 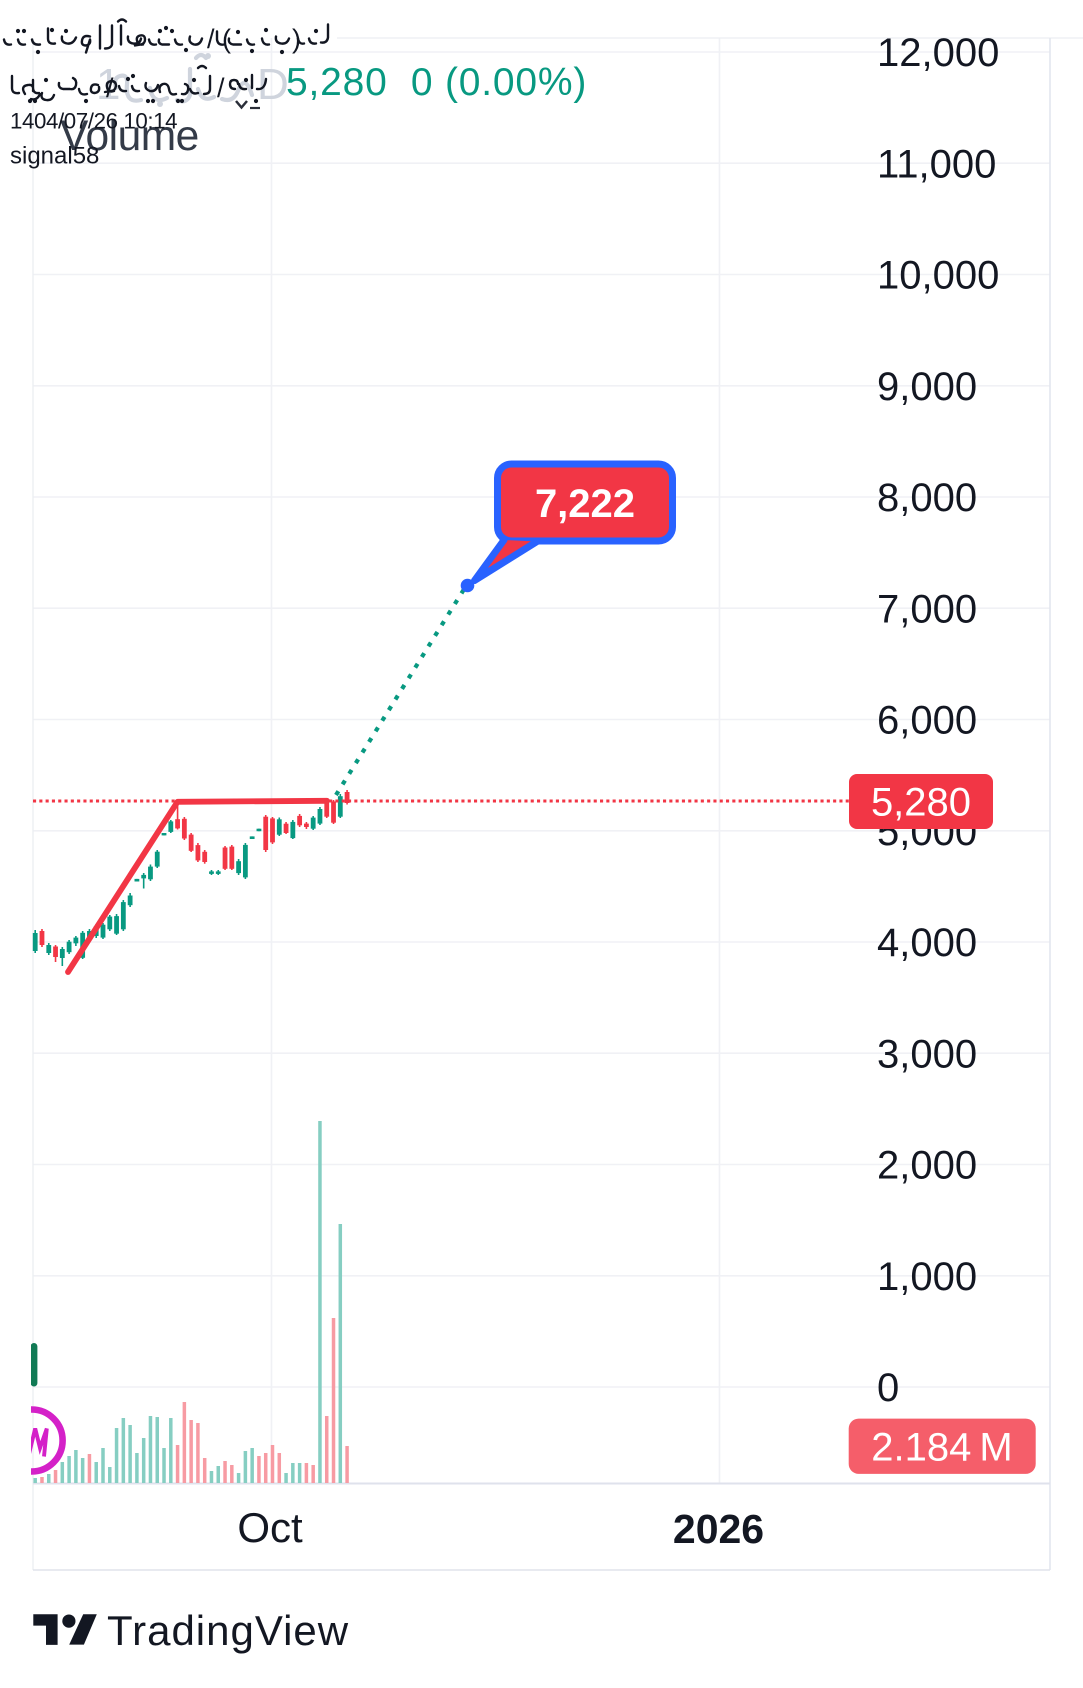 I want to click on svg-text: 5,280, so click(x=921, y=803).